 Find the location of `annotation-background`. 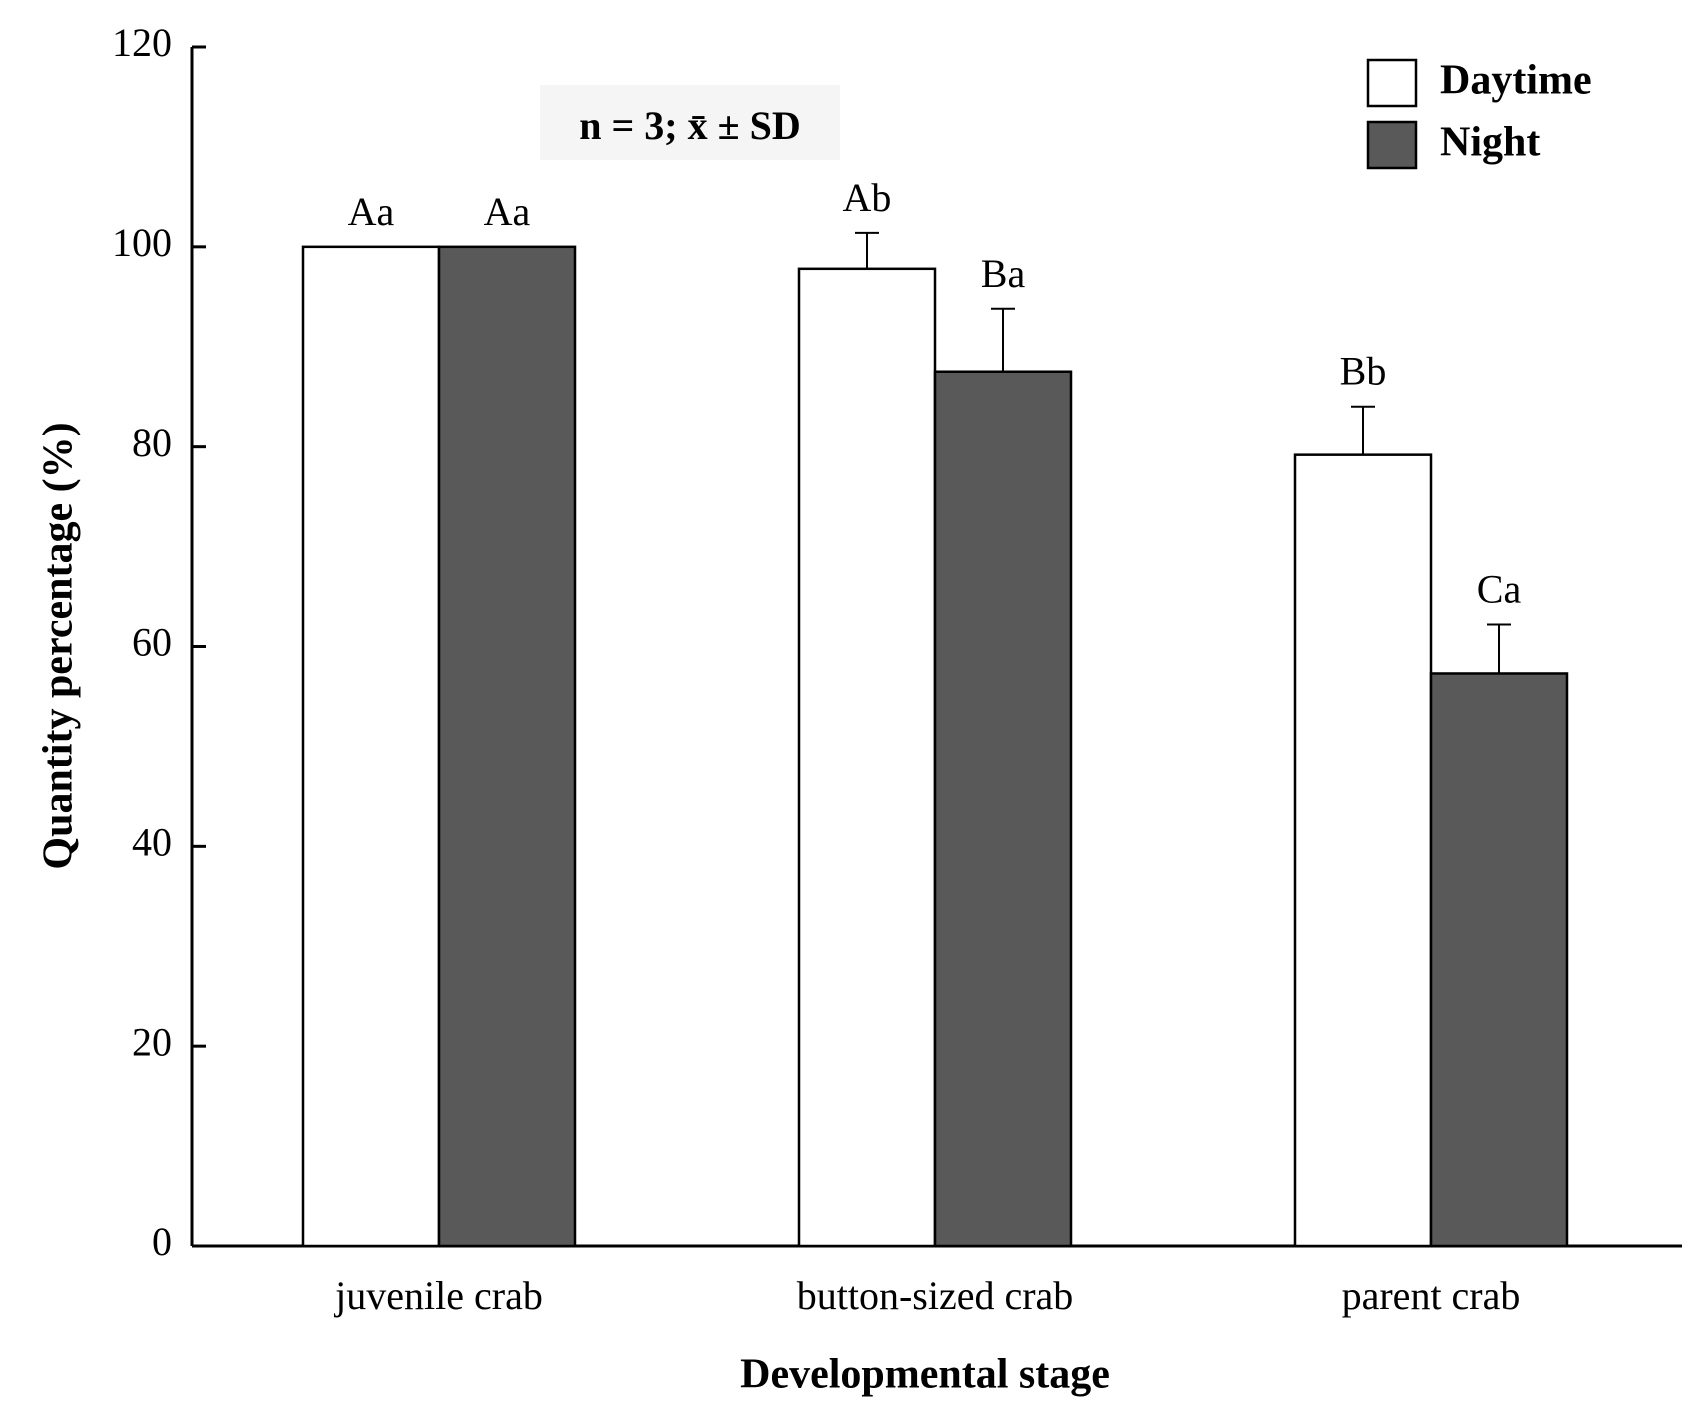

annotation-background is located at coordinates (690, 122).